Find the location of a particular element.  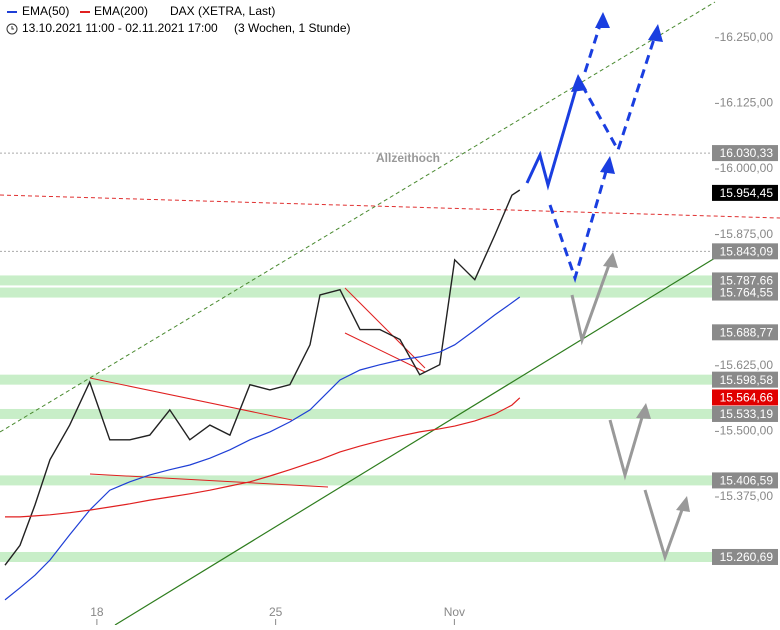

subtitle: 13.10.2021 11:00 - 02.11.2021 17:00 is located at coordinates (120, 28).